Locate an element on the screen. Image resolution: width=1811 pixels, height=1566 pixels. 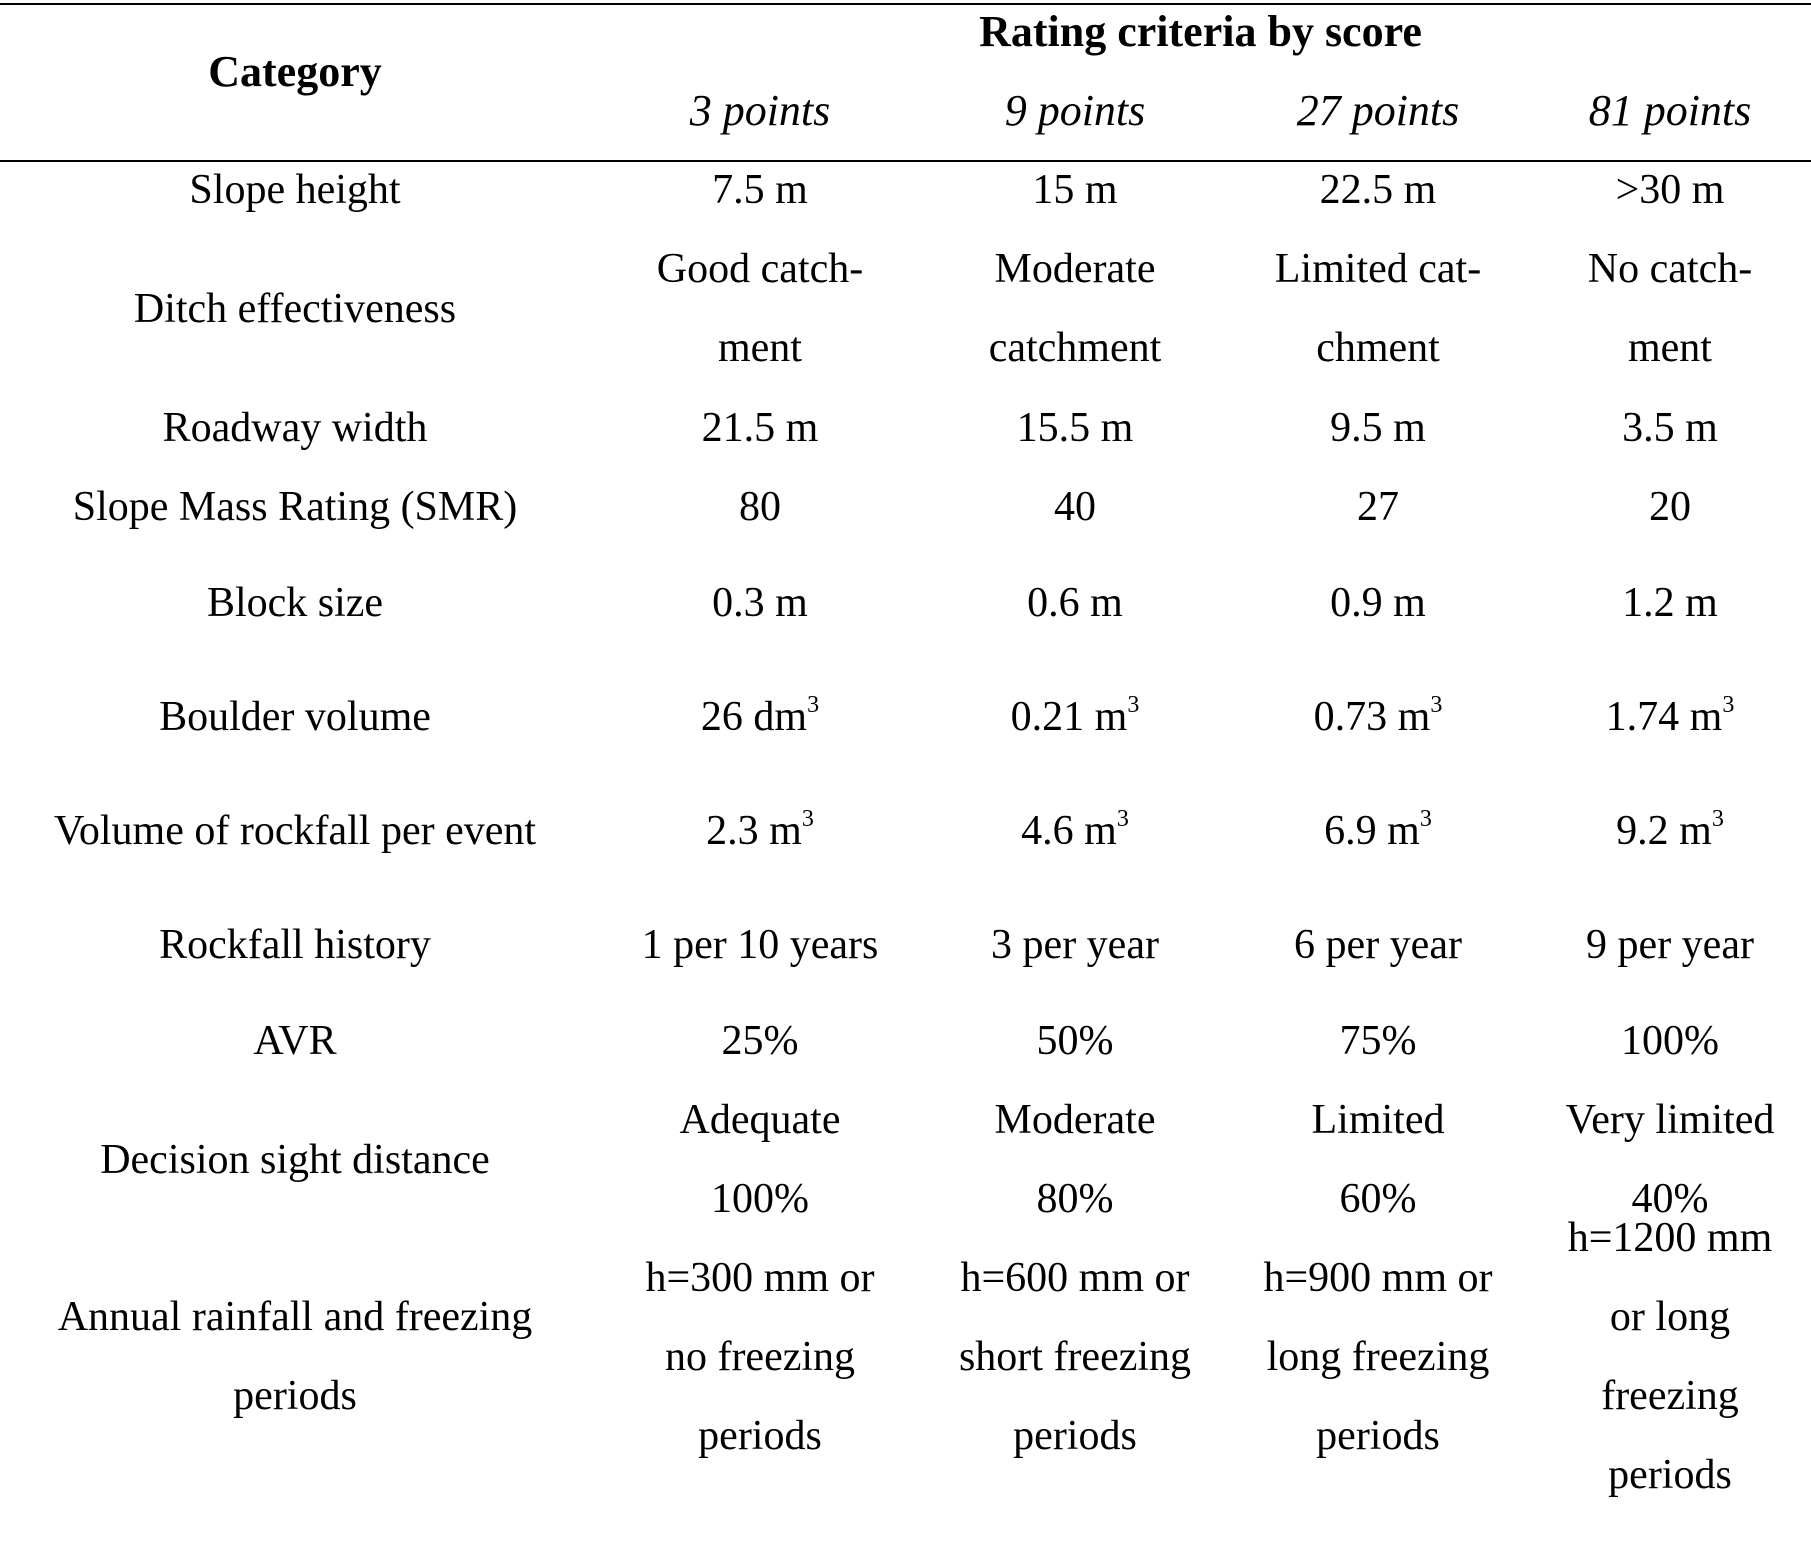
cell-line: Slope Mass Rating (SMR) is located at coordinates (295, 506).